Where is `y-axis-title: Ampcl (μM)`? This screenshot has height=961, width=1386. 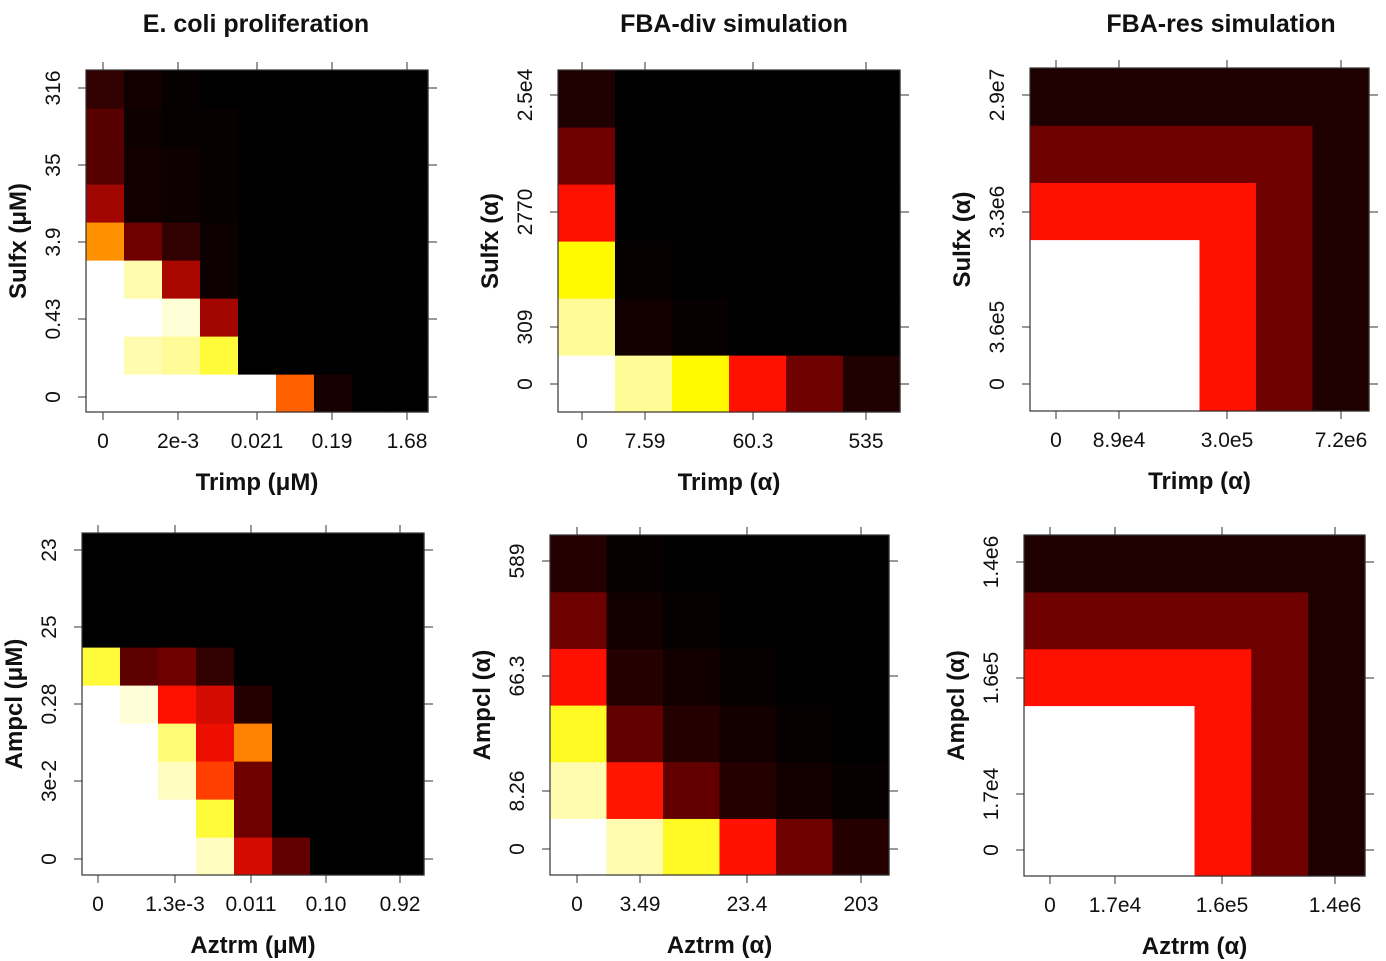
y-axis-title: Ampcl (μM) is located at coordinates (14, 704).